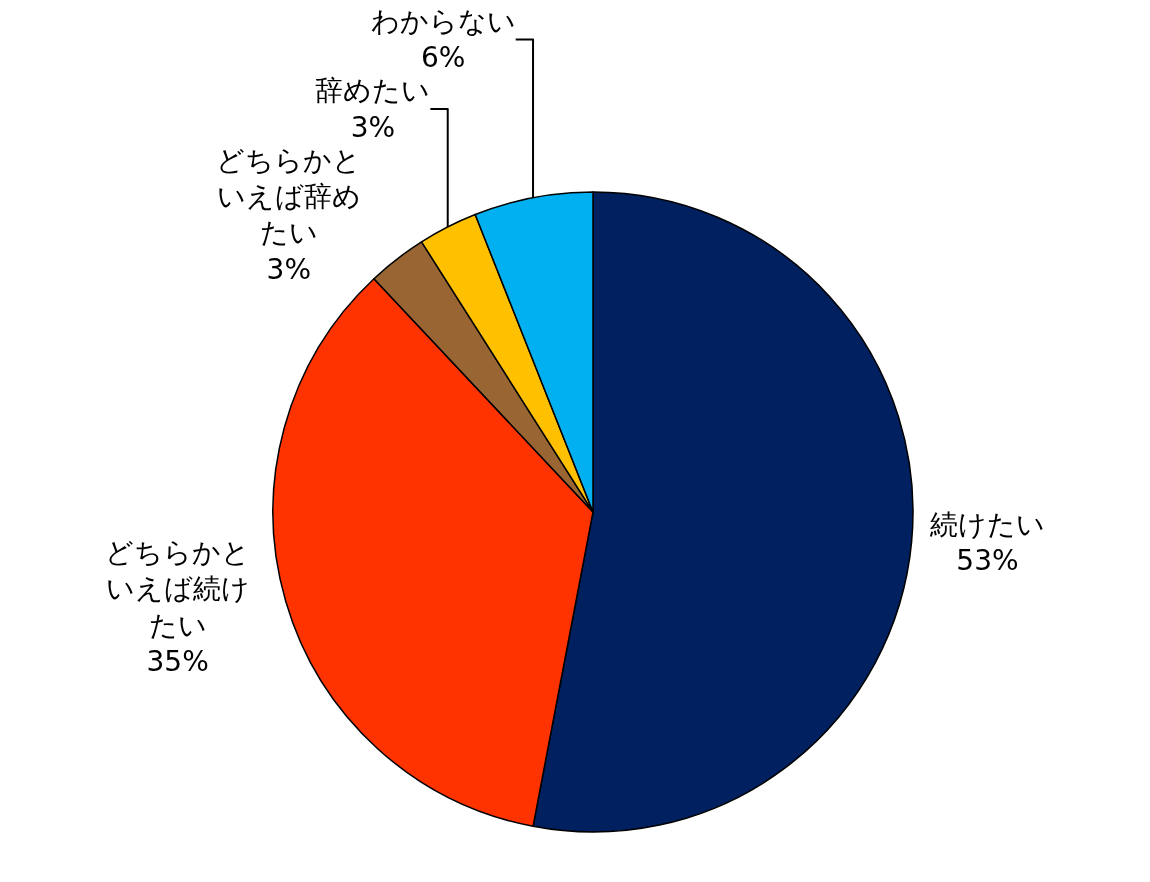 This screenshot has width=1150, height=882. I want to click on data-label: 53%, so click(987, 561).